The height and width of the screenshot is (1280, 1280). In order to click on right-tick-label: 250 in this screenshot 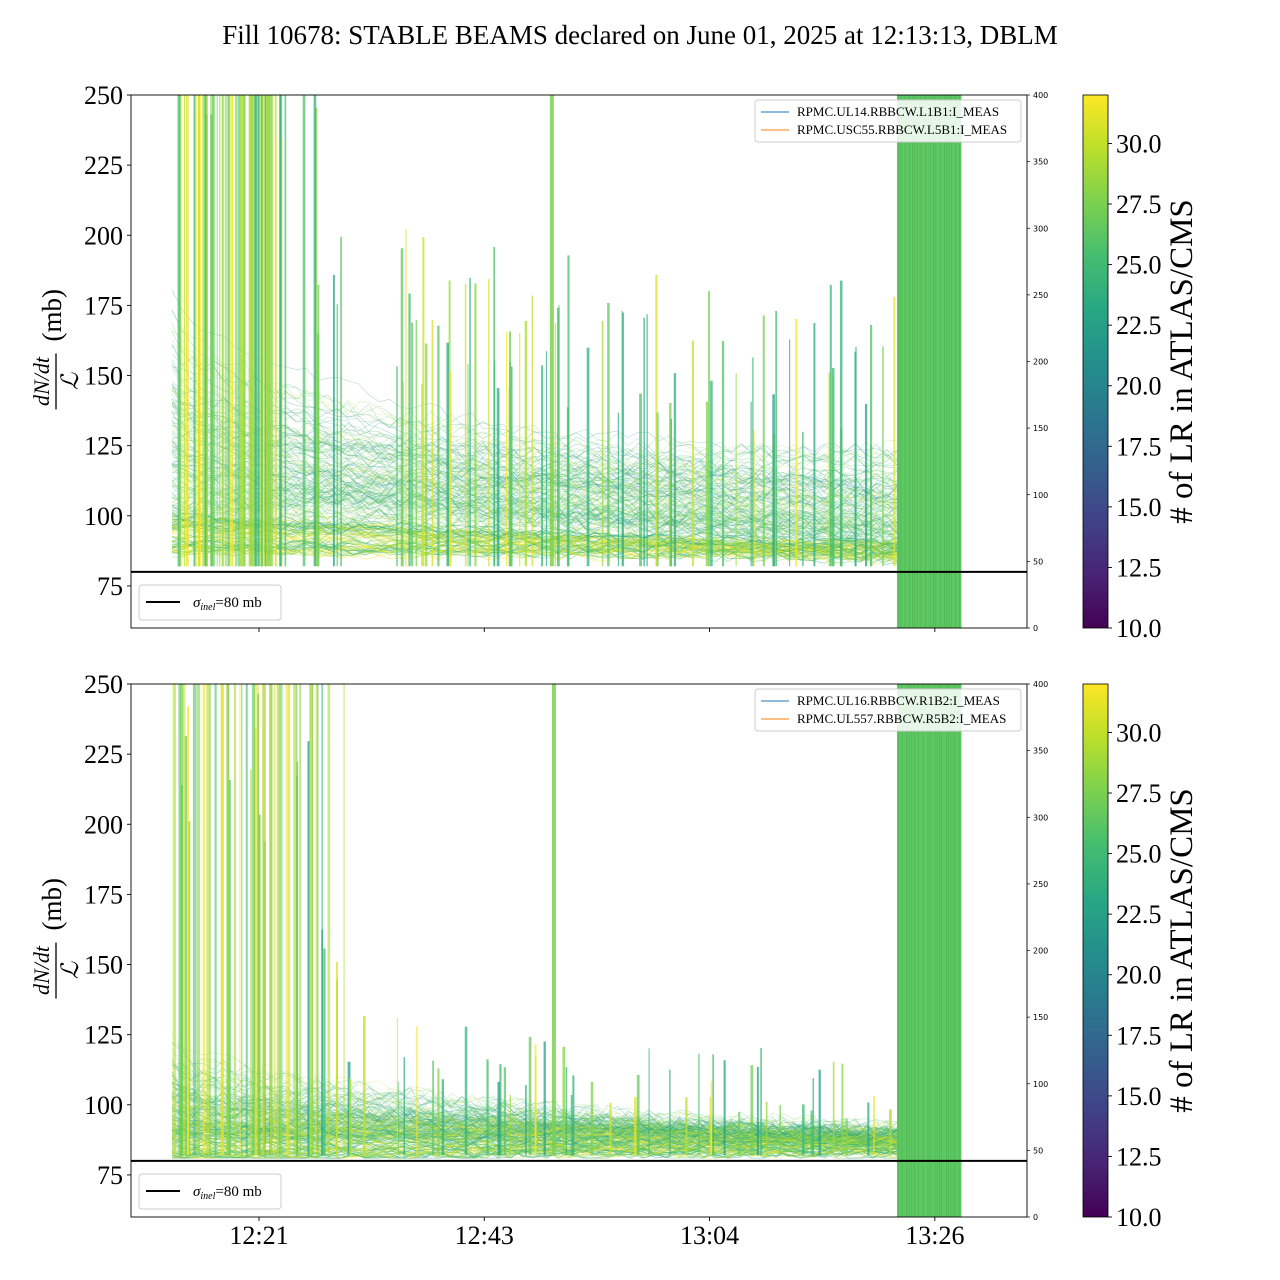, I will do `click(1040, 884)`.